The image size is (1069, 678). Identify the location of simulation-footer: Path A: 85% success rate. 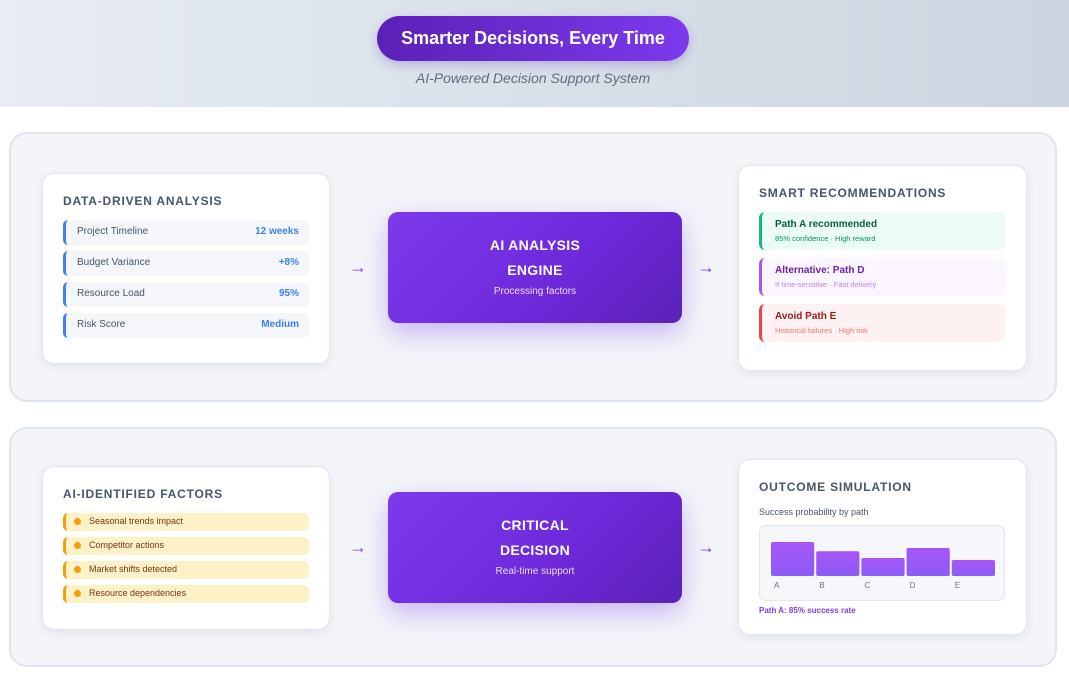
(807, 610).